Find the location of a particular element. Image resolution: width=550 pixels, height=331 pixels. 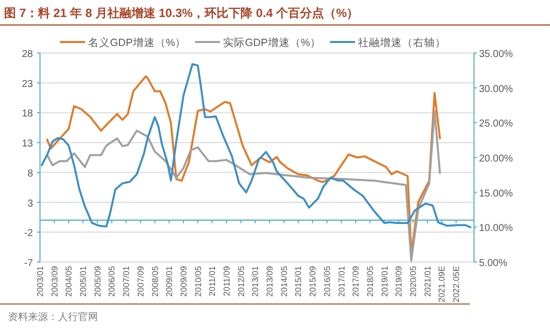

y-tick-label: 23 is located at coordinates (28, 84).